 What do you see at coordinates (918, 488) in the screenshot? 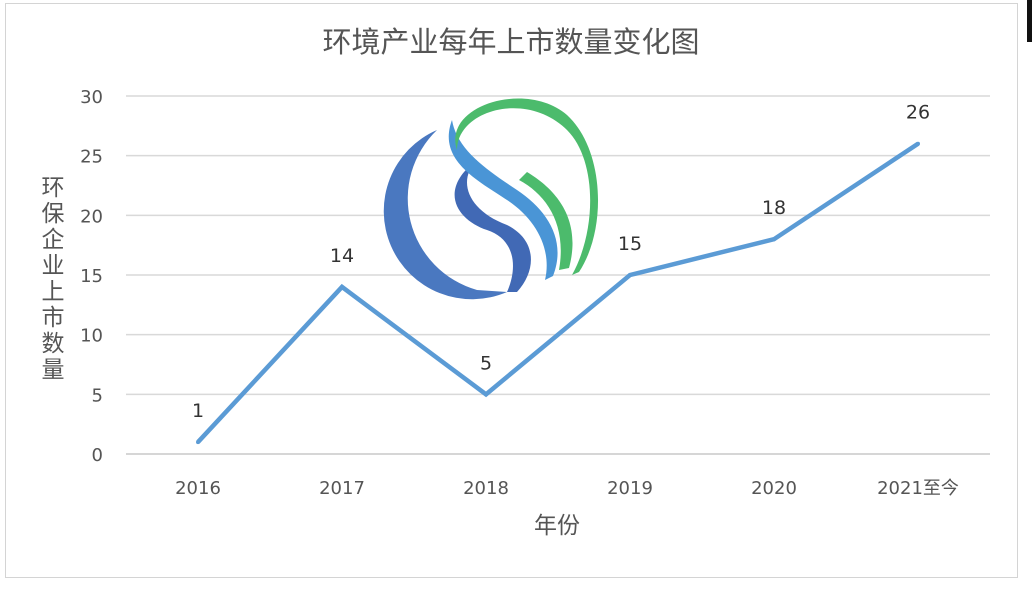
I see `x-tick-label: 2021至今` at bounding box center [918, 488].